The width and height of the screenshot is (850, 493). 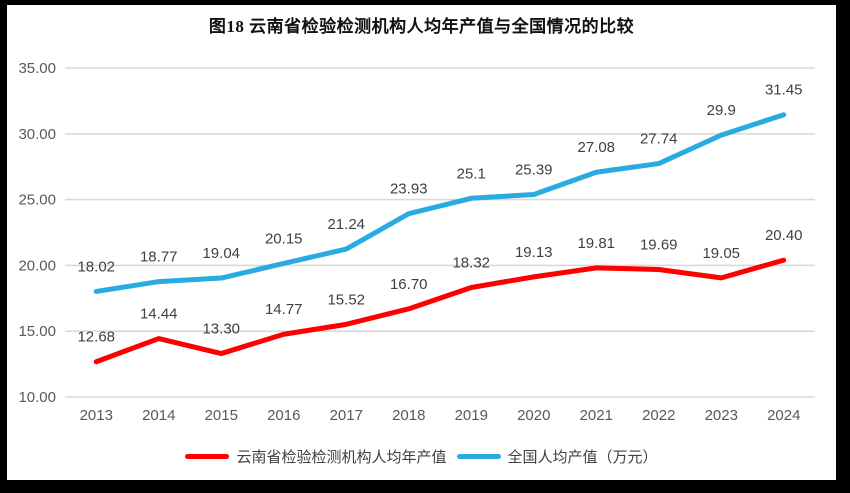 What do you see at coordinates (582, 457) in the screenshot?
I see `legend-label-national: 全国人均产值（万元）` at bounding box center [582, 457].